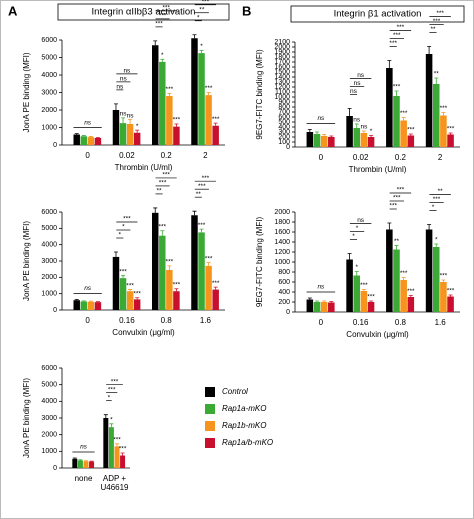 Image resolution: width=474 pixels, height=519 pixels. I want to click on y-tick-label: 2000, so click(49, 277).